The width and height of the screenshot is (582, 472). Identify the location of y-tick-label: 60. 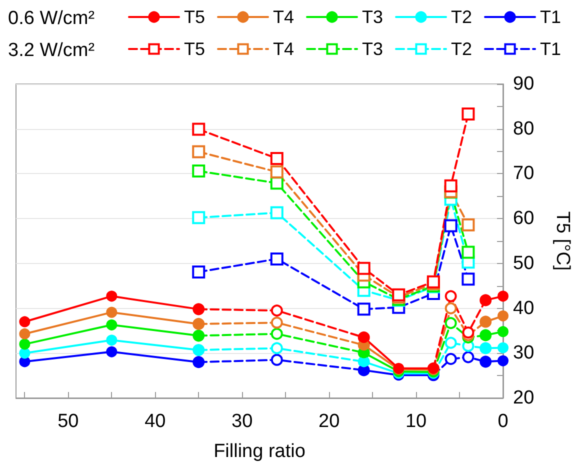
(523, 219).